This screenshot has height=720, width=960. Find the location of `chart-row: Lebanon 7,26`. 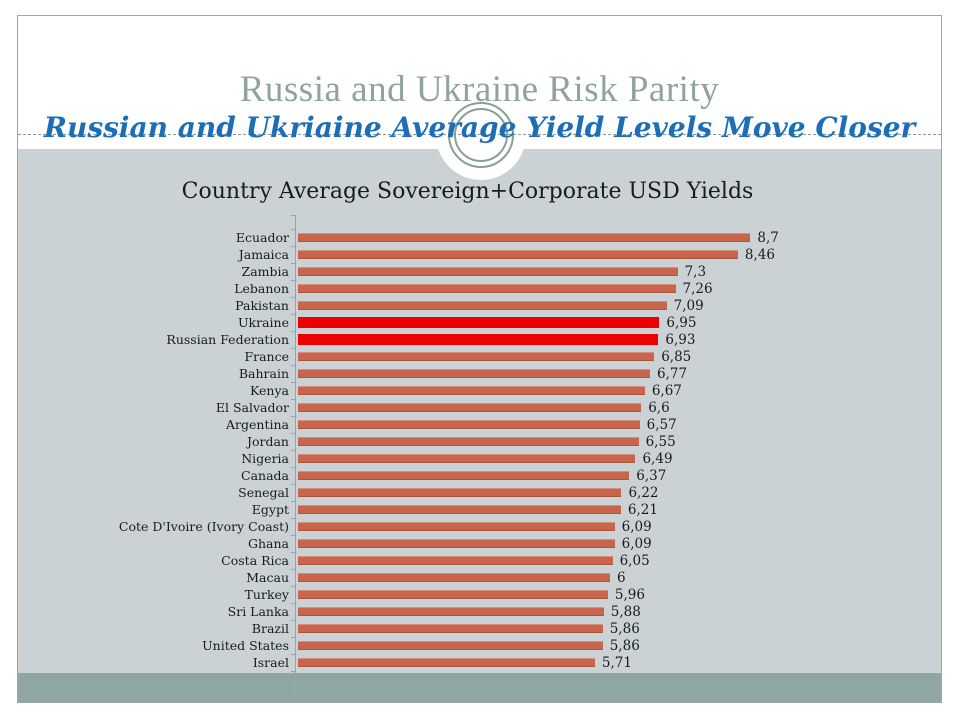

chart-row: Lebanon 7,26 is located at coordinates (479, 288).